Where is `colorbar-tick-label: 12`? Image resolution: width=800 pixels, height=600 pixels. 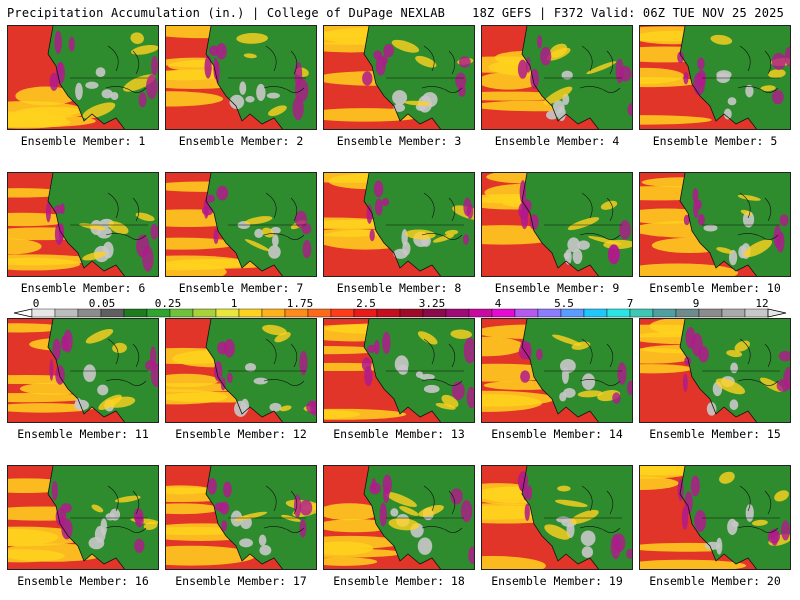 colorbar-tick-label: 12 is located at coordinates (762, 303).